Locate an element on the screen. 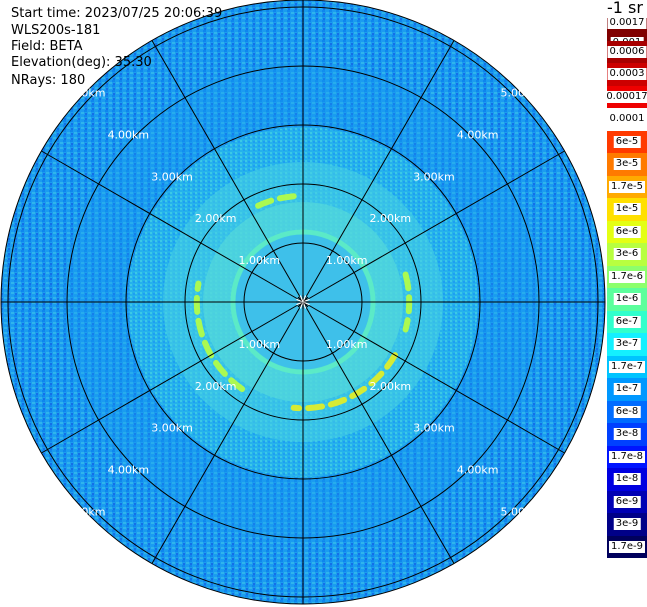 The height and width of the screenshot is (607, 647). colorbar-tick-label: 0.0006 is located at coordinates (627, 51).